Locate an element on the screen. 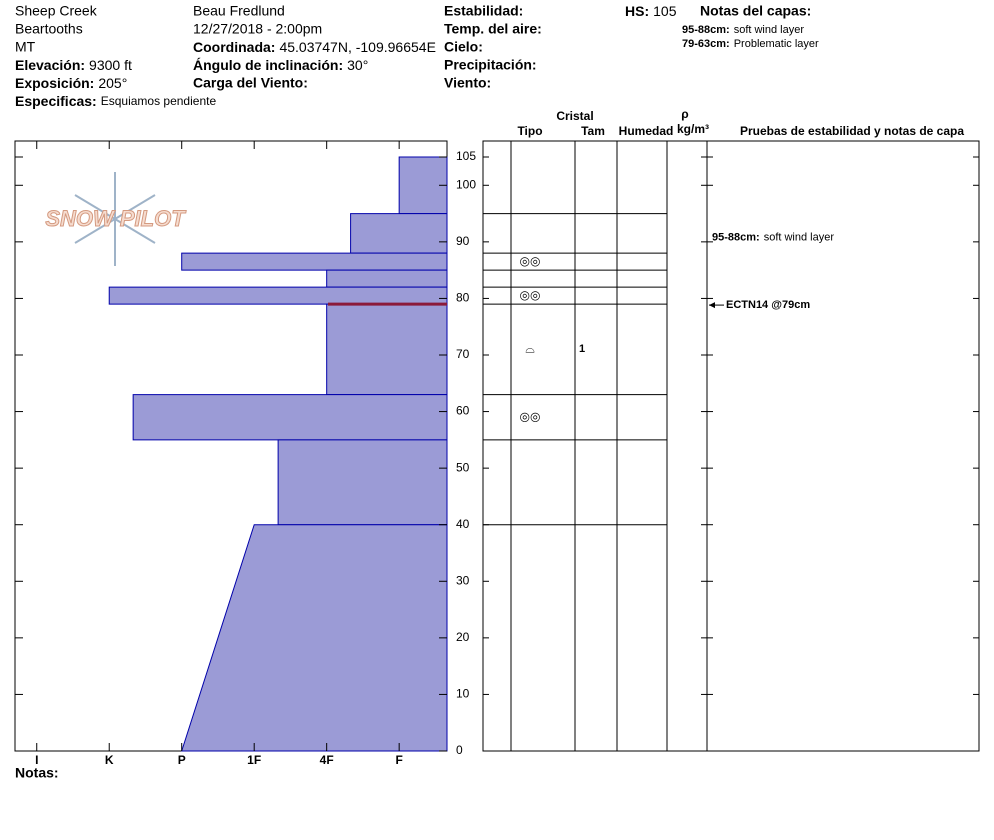  field-value: Esquiamos pendiente is located at coordinates (159, 101).